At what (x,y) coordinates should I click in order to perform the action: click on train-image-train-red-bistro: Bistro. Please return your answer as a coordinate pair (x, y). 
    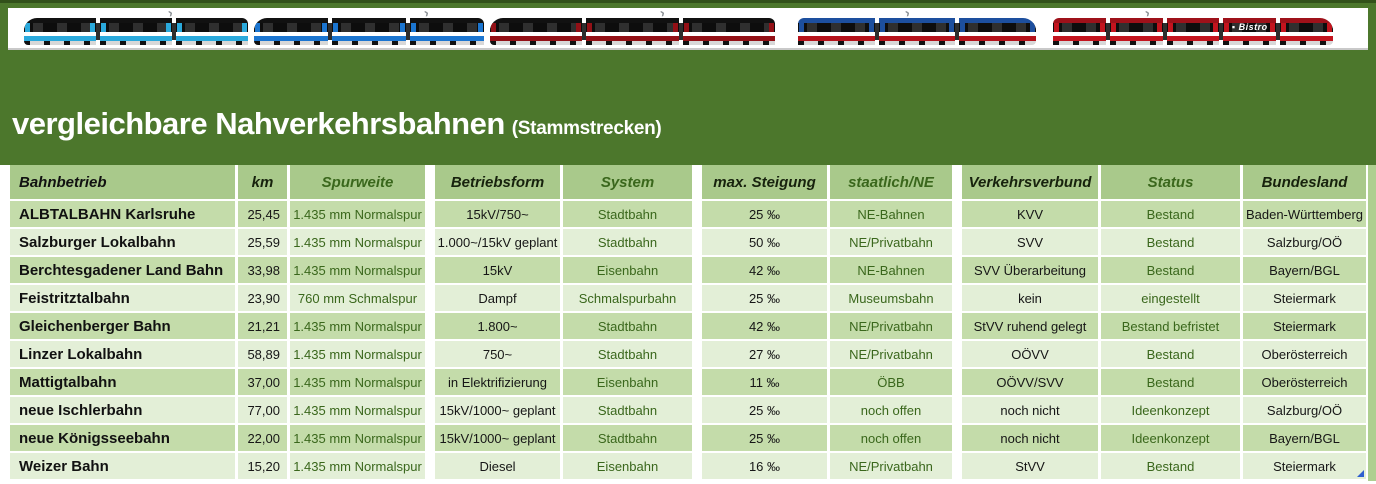
    Looking at the image, I should click on (1193, 29).